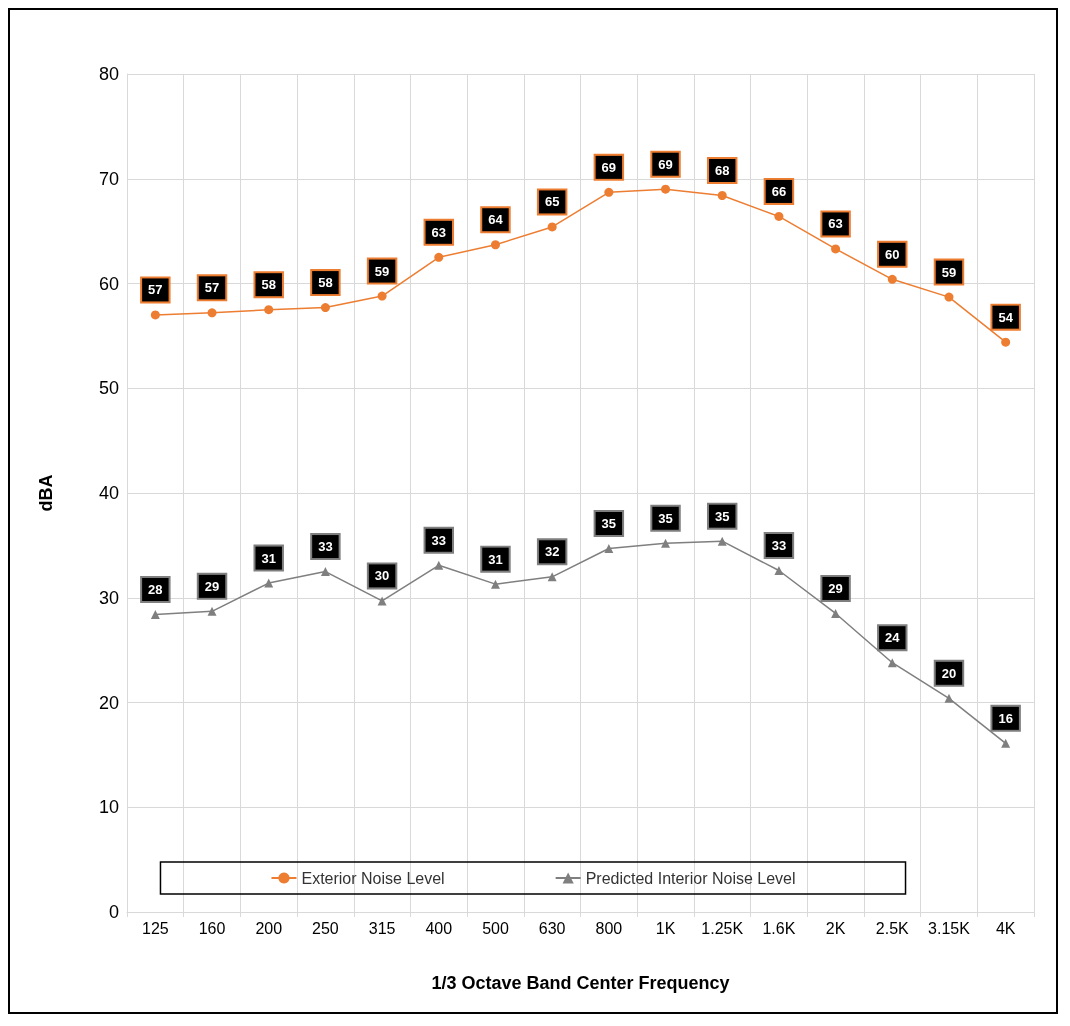  I want to click on y-tick-label: 30, so click(108, 597).